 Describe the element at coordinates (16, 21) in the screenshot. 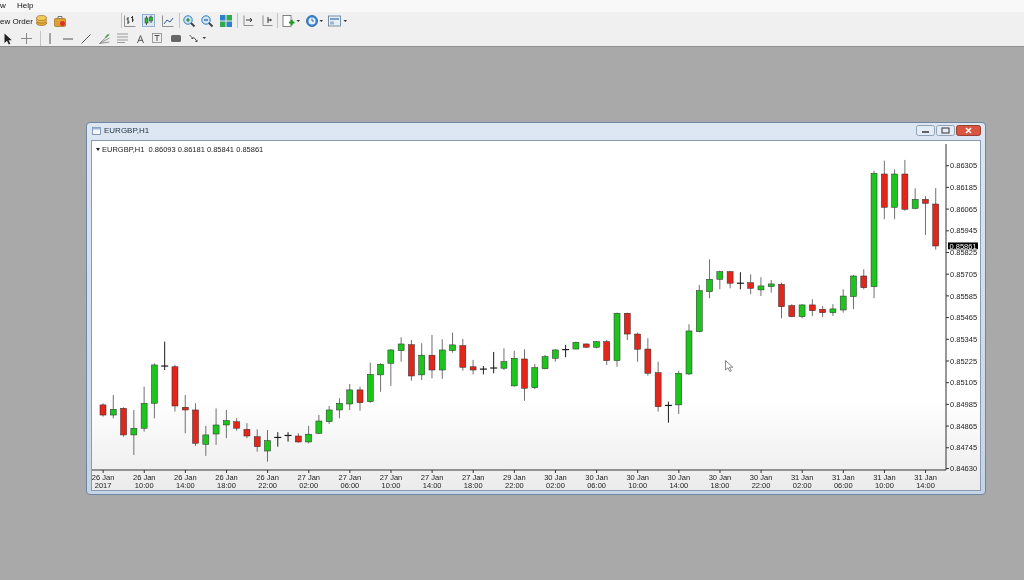

I see `text: ew Order` at that location.